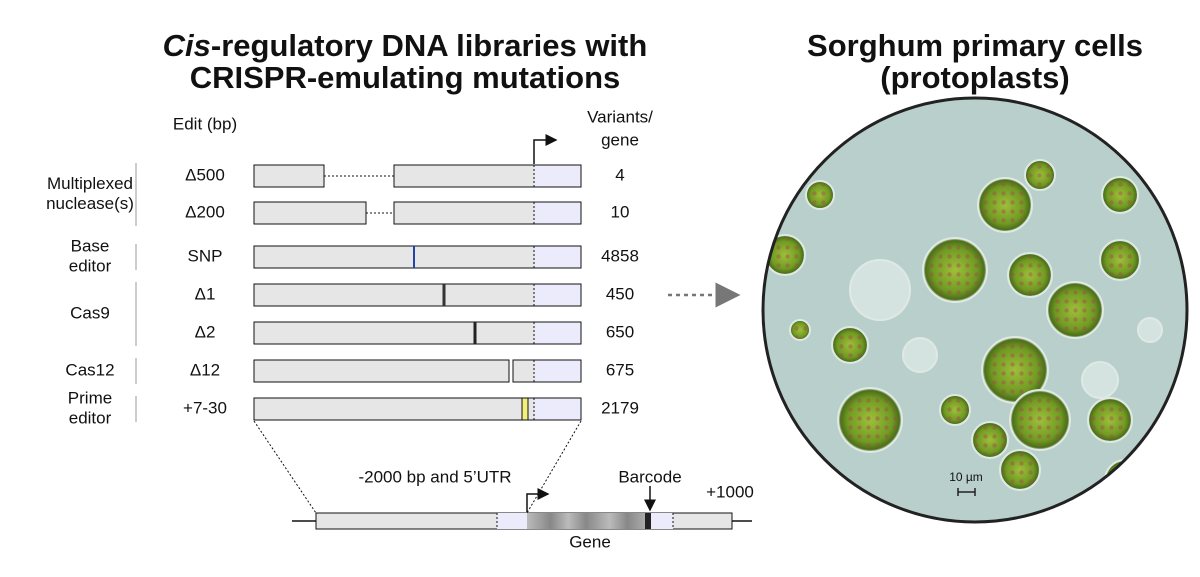 This screenshot has width=1200, height=577. Describe the element at coordinates (205, 331) in the screenshot. I see `edit-label: Δ2` at that location.